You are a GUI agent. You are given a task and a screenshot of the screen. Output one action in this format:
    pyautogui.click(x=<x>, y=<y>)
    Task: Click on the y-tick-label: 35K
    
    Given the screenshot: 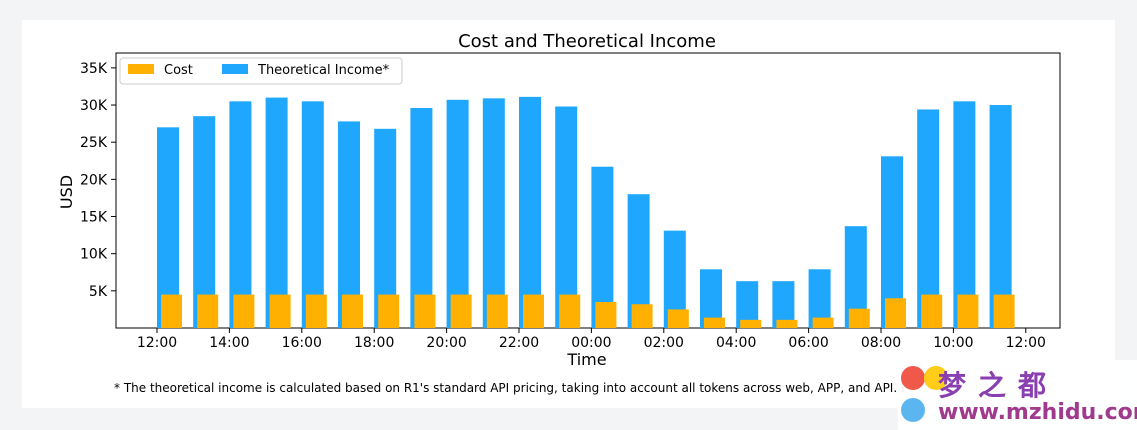 What is the action you would take?
    pyautogui.click(x=94, y=69)
    